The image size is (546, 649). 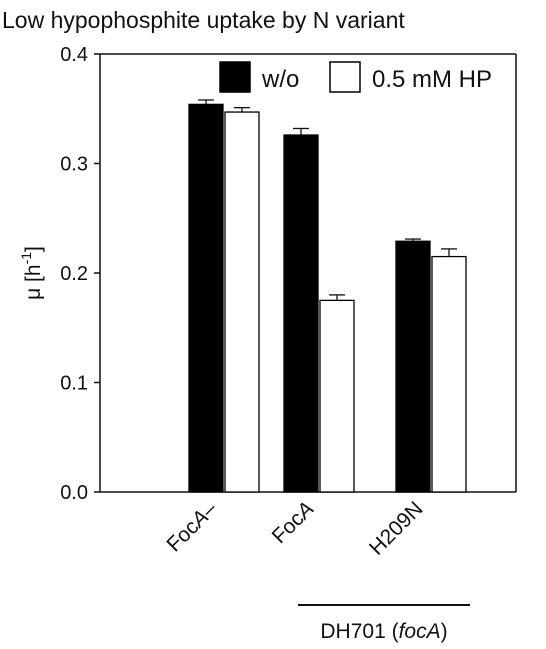 I want to click on legend-swatch-hp, so click(x=345, y=77).